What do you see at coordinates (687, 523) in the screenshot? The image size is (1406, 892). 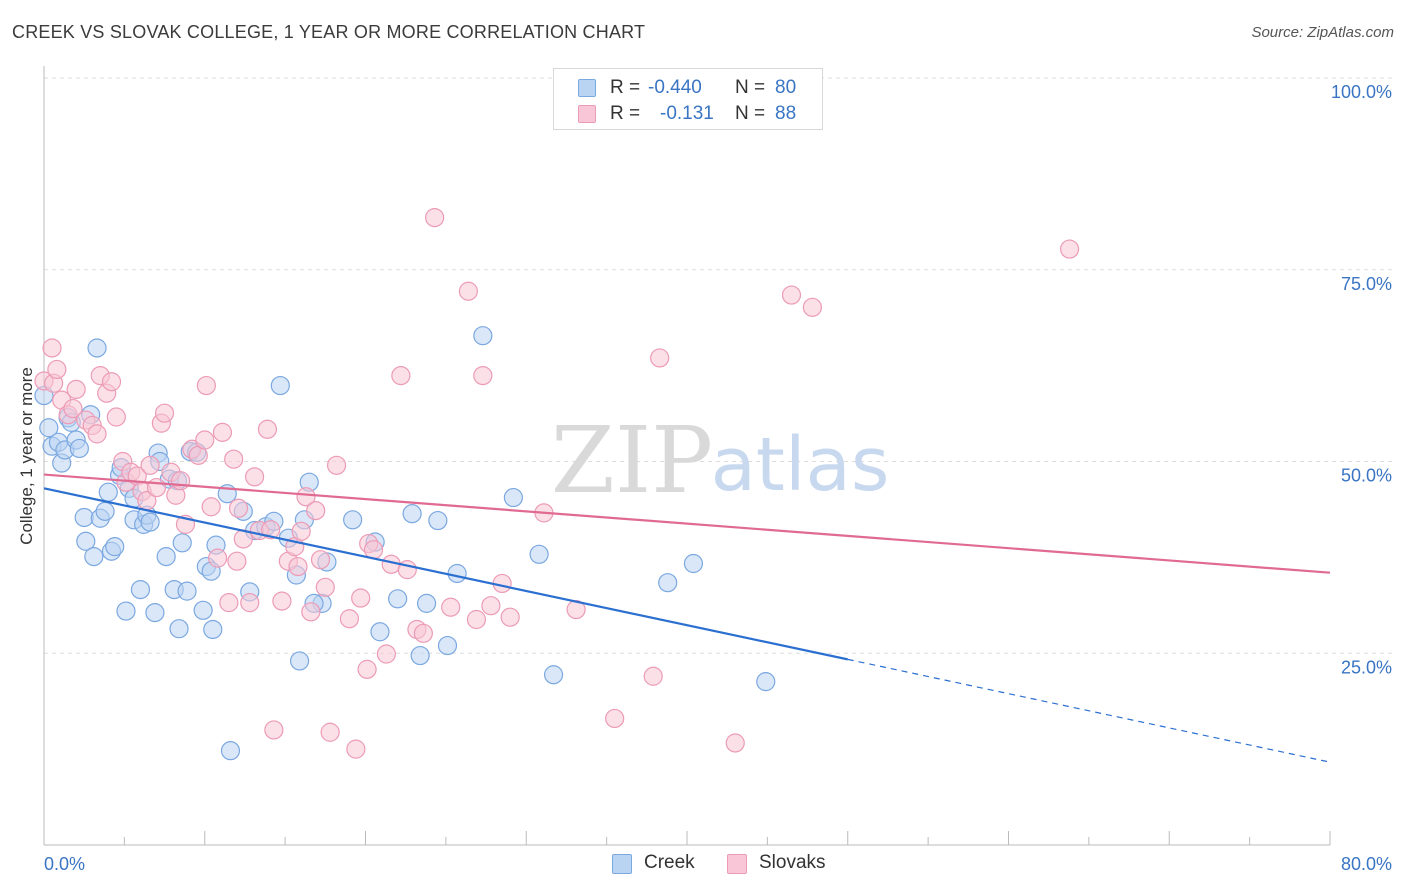 I see `slovaks-trend-line` at bounding box center [687, 523].